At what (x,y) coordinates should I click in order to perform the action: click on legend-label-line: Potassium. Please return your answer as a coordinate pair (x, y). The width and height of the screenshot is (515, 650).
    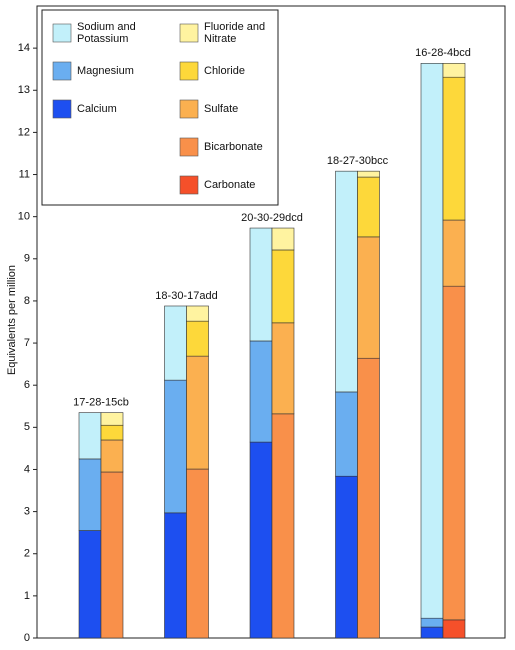
    Looking at the image, I should click on (102, 39).